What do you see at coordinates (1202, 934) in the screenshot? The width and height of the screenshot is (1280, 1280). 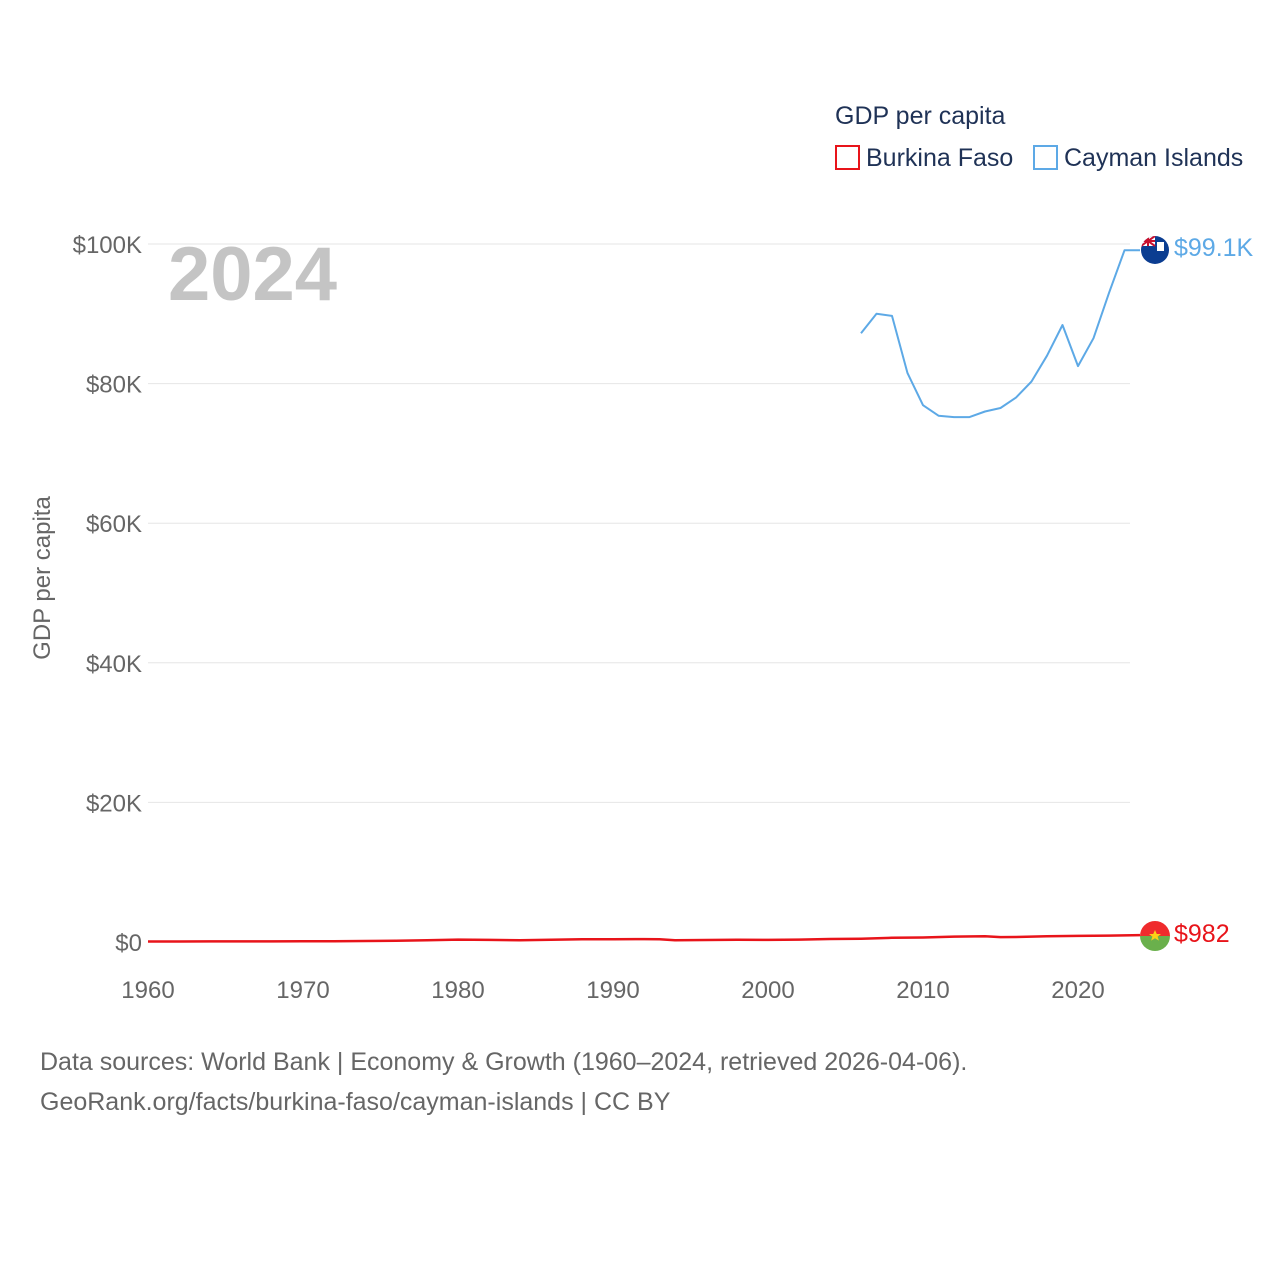 I see `end-value-label-burkina-faso: $982` at bounding box center [1202, 934].